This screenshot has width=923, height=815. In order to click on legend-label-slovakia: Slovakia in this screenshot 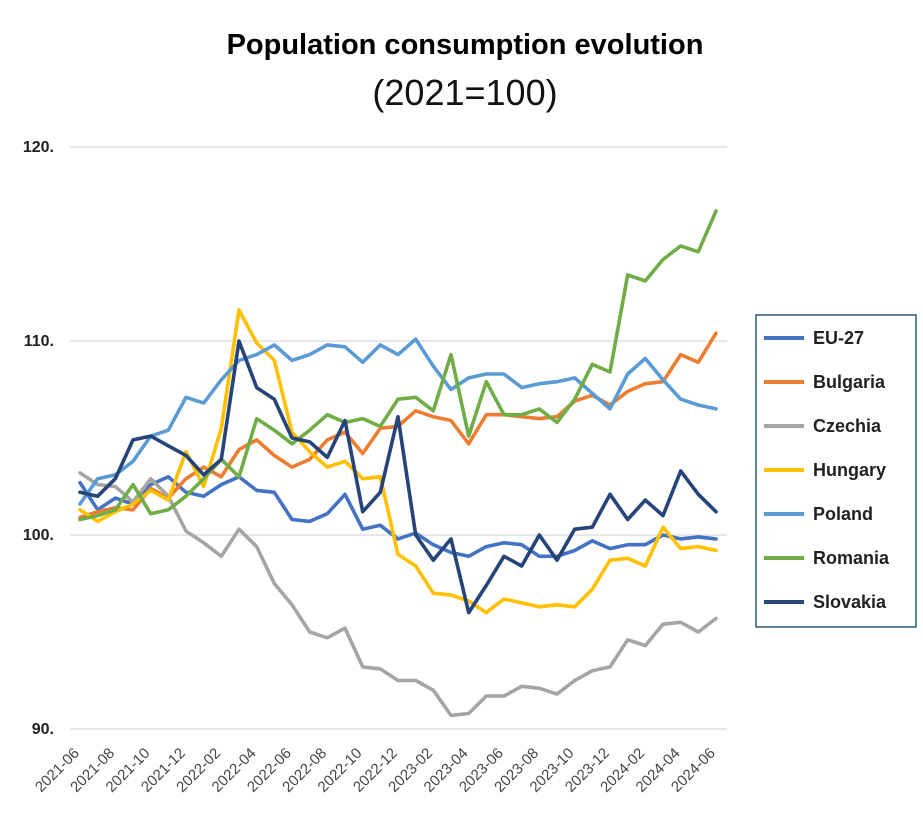, I will do `click(850, 602)`.